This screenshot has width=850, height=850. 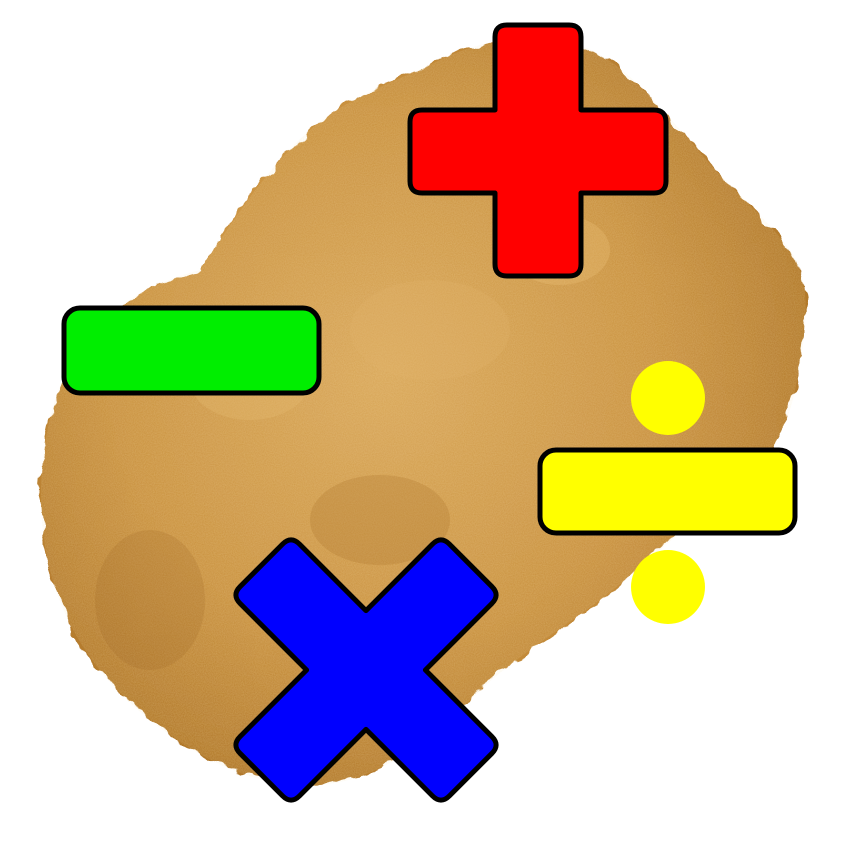 What do you see at coordinates (191, 350) in the screenshot?
I see `minus-sign` at bounding box center [191, 350].